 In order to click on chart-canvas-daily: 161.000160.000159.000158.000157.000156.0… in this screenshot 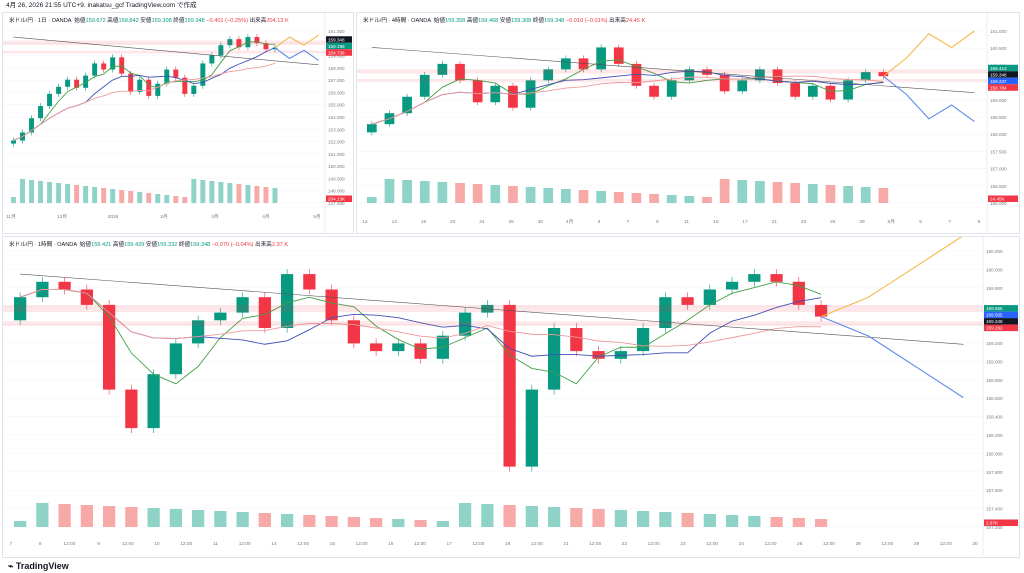, I will do `click(178, 123)`.